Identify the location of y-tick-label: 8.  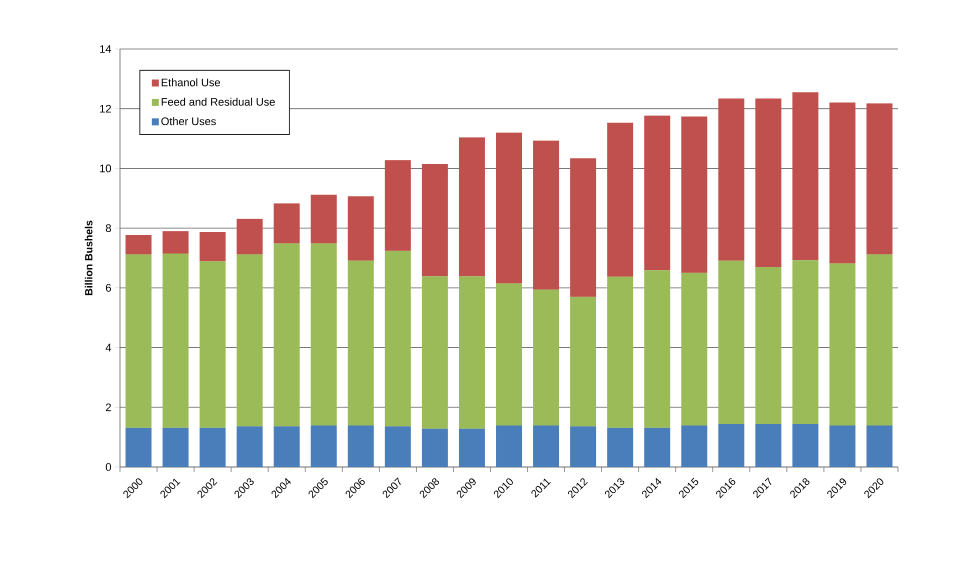
(108, 228).